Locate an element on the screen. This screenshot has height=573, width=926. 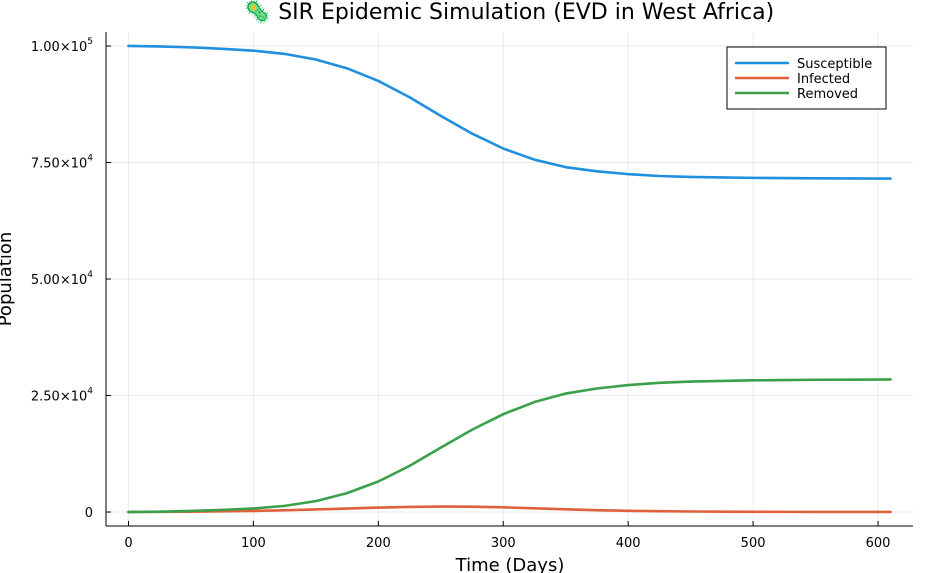
x-tick-label: 400 is located at coordinates (628, 543).